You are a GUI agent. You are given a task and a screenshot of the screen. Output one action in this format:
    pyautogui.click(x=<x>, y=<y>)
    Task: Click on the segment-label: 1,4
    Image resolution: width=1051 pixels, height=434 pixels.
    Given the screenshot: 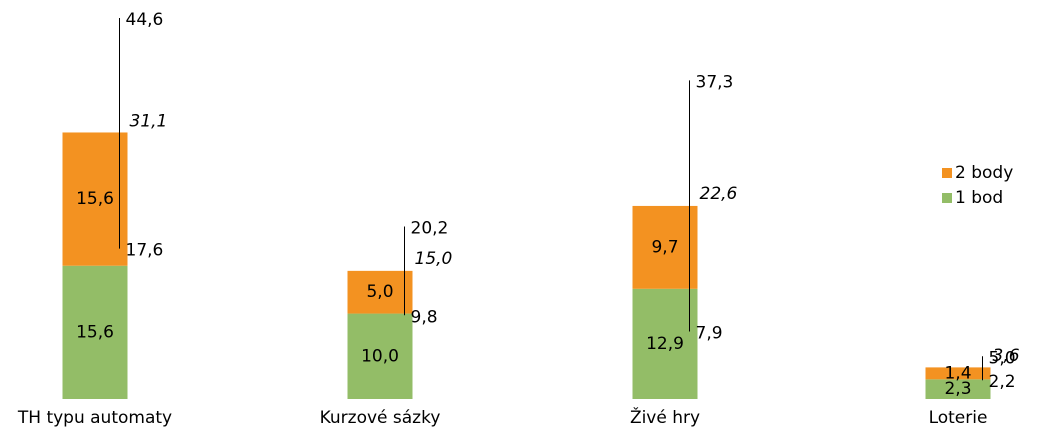 What is the action you would take?
    pyautogui.click(x=957, y=373)
    